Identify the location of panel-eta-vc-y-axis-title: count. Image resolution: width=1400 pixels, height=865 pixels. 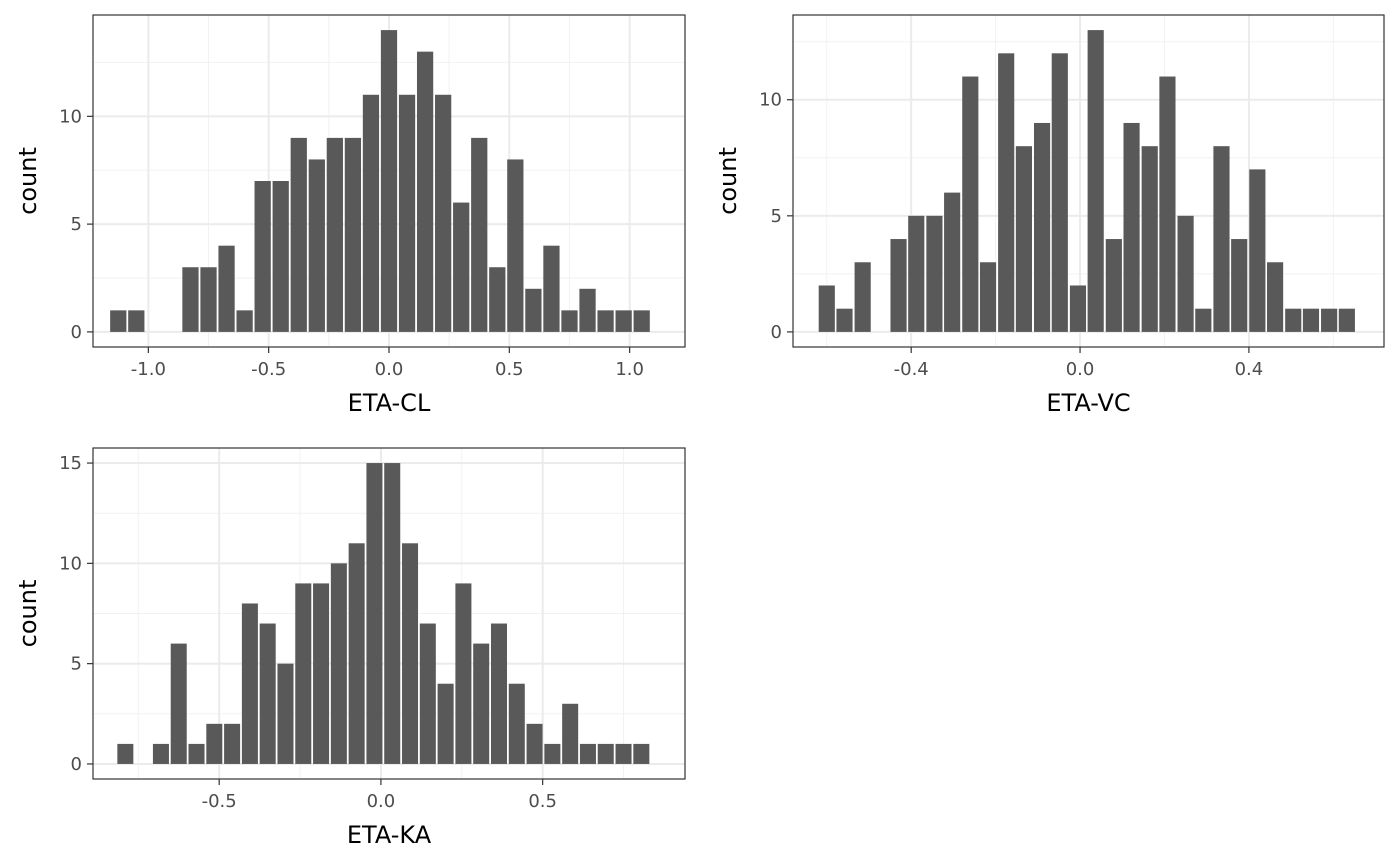
(728, 181).